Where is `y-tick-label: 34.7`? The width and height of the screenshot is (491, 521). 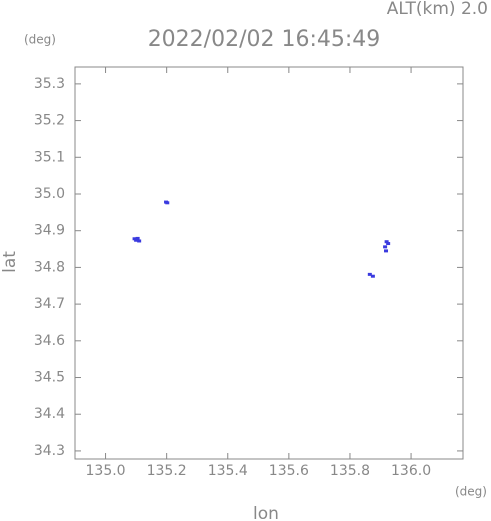
y-tick-label: 34.7 is located at coordinates (49, 304).